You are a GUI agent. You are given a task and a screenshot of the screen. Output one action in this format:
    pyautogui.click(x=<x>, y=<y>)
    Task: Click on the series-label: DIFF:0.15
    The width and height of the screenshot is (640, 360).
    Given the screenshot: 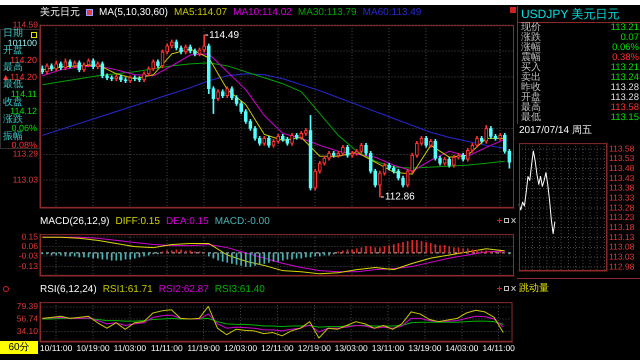 What is the action you would take?
    pyautogui.click(x=137, y=221)
    